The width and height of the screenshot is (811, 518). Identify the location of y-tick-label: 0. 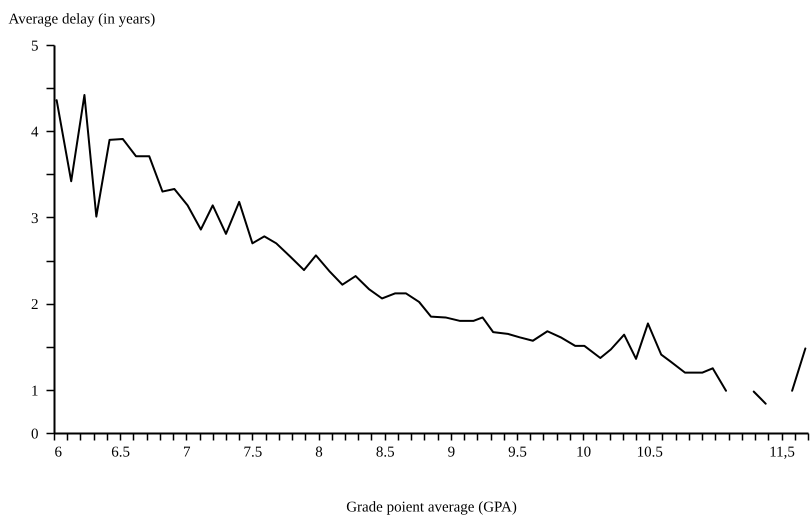
(34, 434).